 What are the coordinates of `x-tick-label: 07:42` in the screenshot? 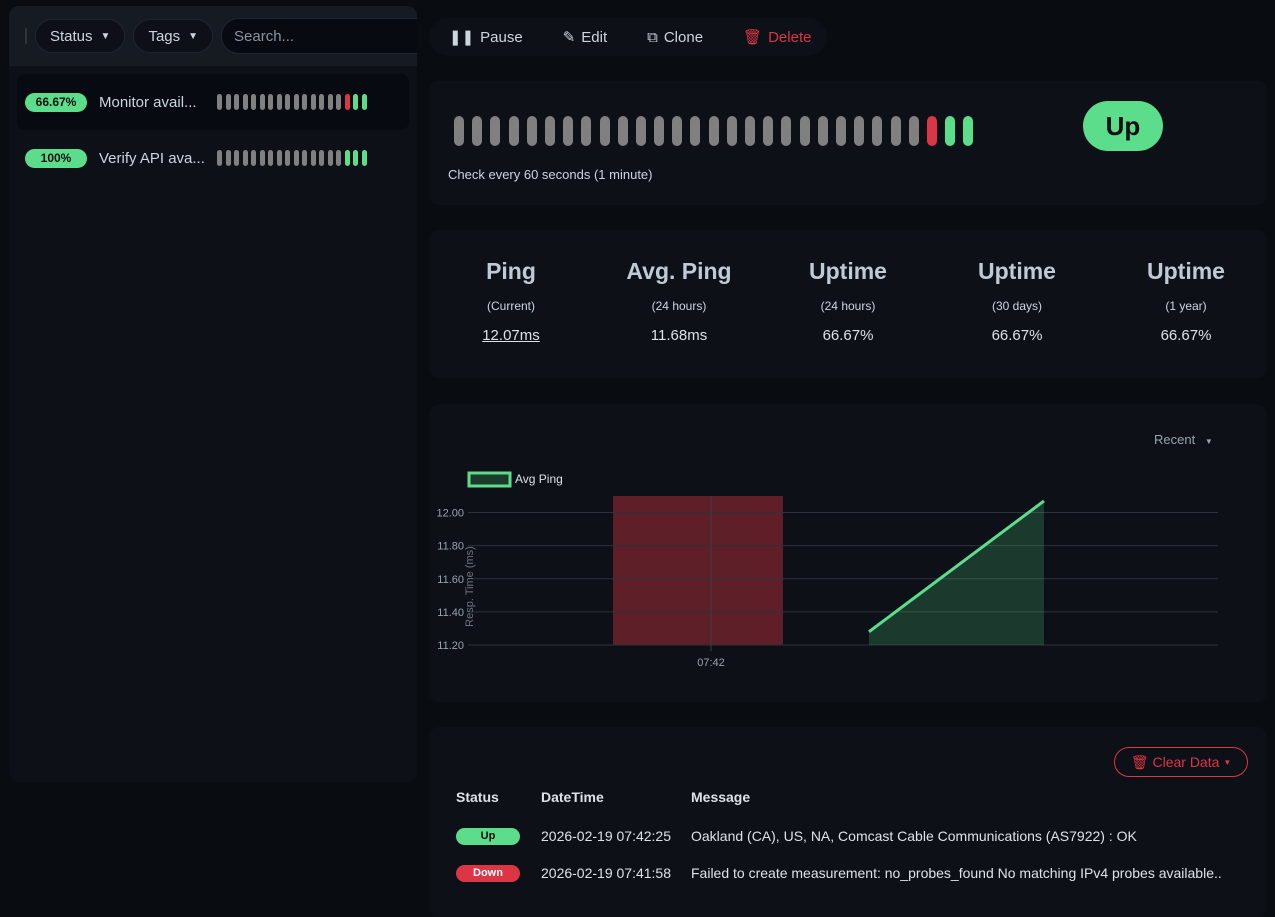 It's located at (711, 663).